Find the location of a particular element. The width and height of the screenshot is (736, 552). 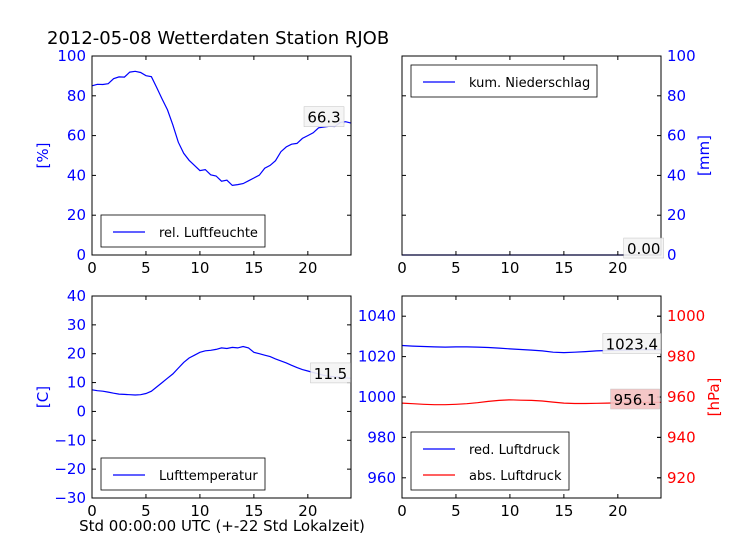

y2-tick-label-pressure: 960 is located at coordinates (681, 397).